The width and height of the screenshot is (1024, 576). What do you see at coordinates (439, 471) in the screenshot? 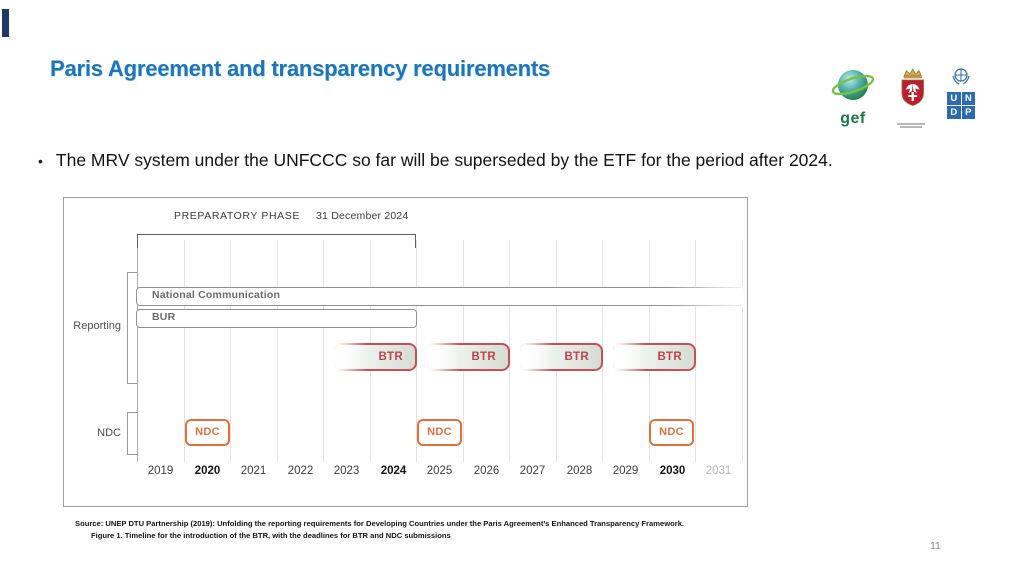
I see `year-tick-2025: 2025` at bounding box center [439, 471].